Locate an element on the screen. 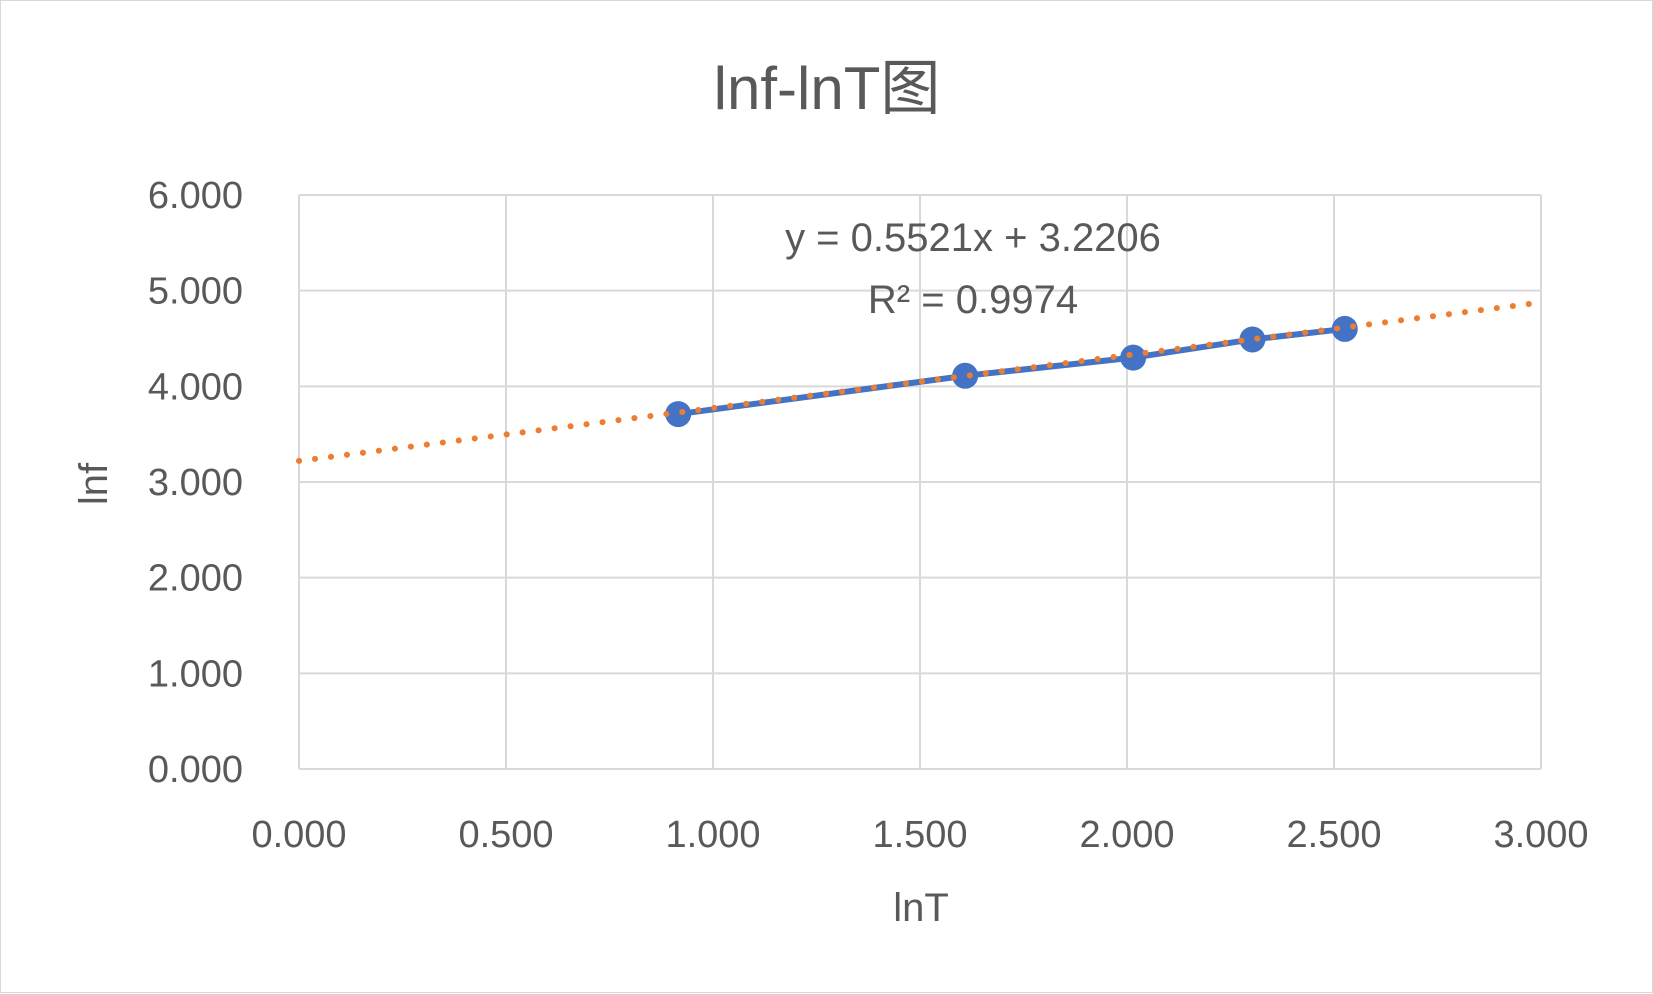 The width and height of the screenshot is (1653, 994). y-tick-label: 0.000 is located at coordinates (195, 770).